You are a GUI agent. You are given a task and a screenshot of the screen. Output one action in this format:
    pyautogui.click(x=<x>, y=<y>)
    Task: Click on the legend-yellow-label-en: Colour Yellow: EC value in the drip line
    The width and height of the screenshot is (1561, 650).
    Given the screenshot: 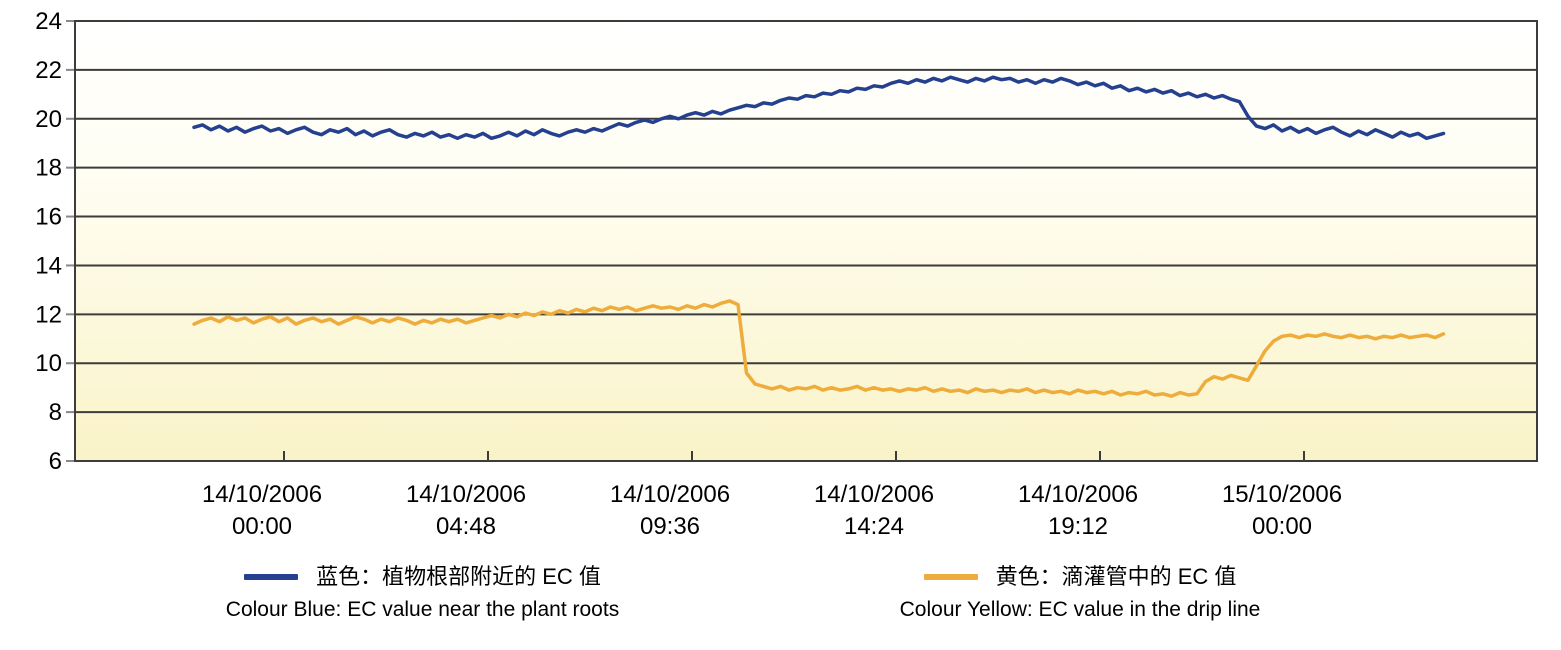 What is the action you would take?
    pyautogui.click(x=1080, y=609)
    